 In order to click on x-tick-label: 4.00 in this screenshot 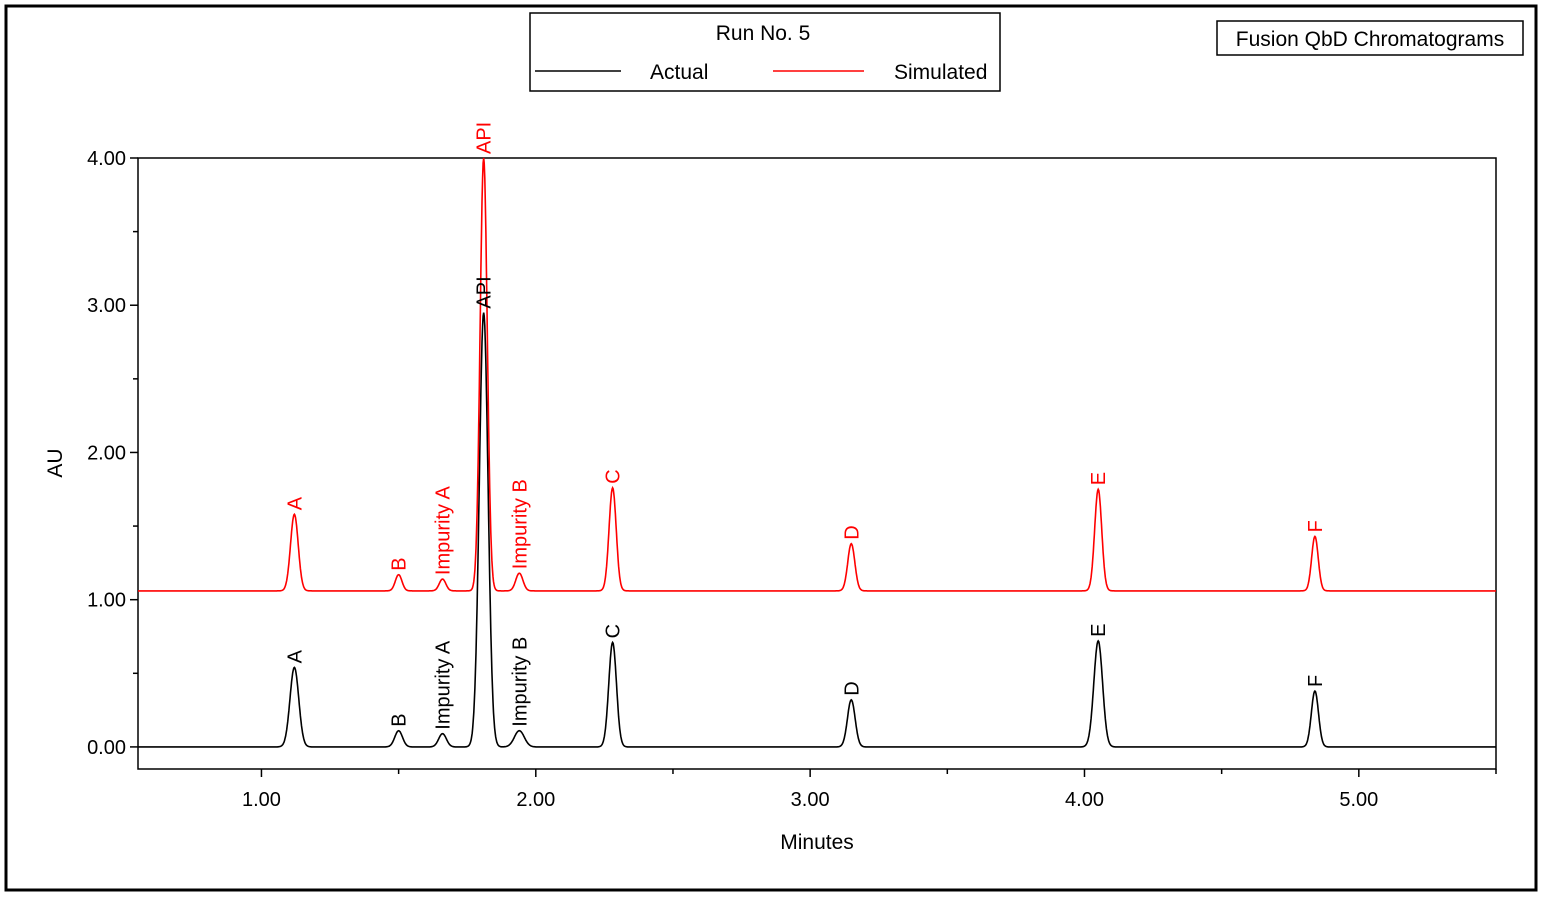, I will do `click(1084, 800)`.